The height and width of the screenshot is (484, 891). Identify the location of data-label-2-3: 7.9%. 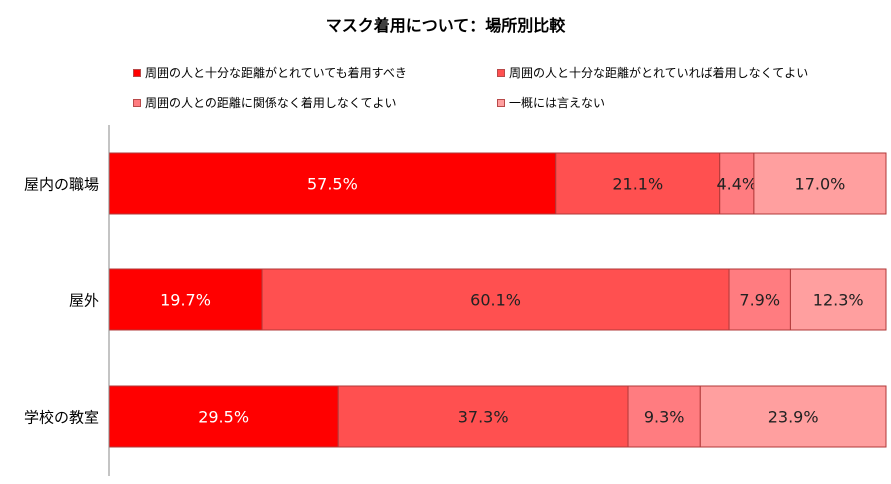
(759, 300).